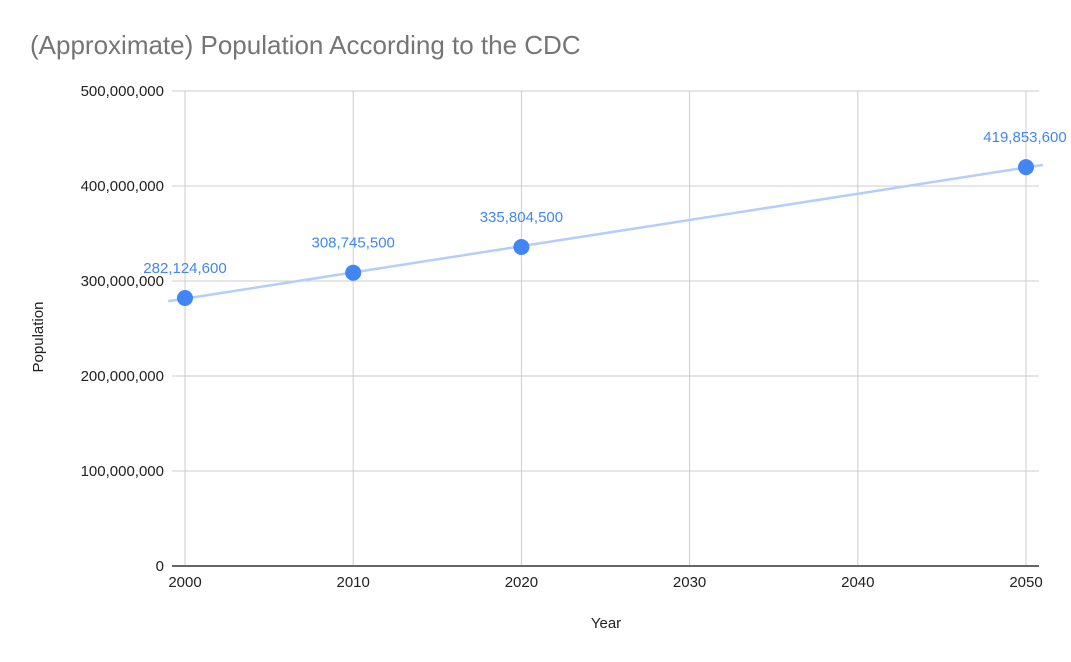 This screenshot has height=662, width=1071. Describe the element at coordinates (122, 281) in the screenshot. I see `y-tick-label: 300,000,000` at that location.